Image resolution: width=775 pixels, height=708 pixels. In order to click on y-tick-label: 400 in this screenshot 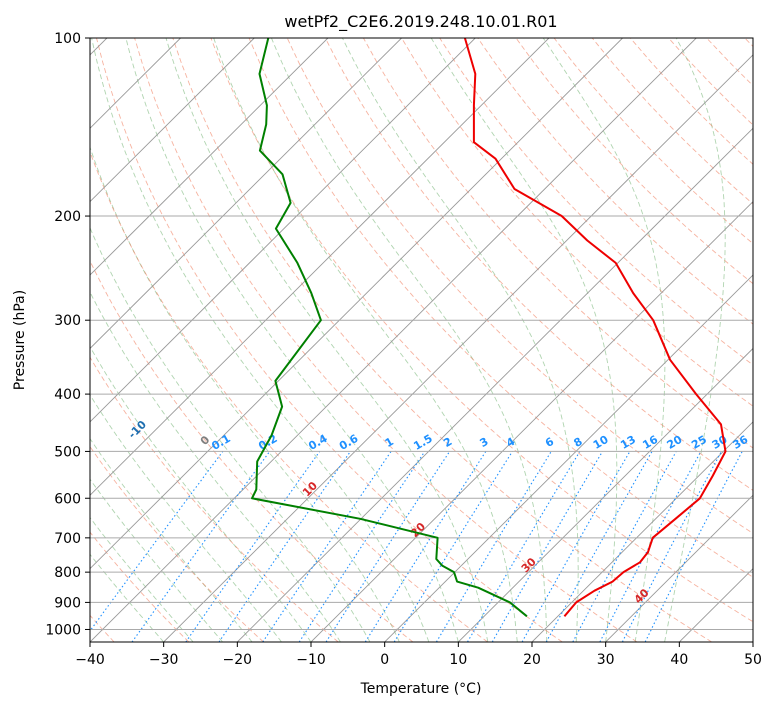, I will do `click(67, 395)`.